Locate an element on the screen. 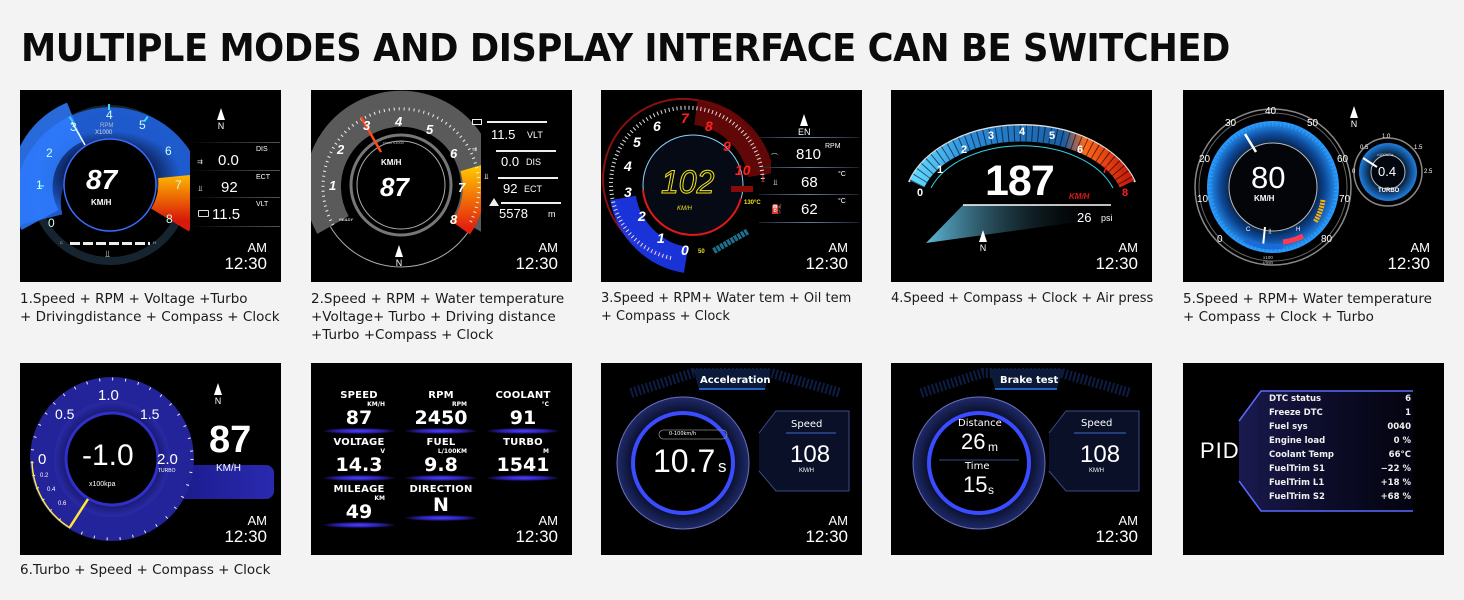 Image resolution: width=1464 pixels, height=600 pixels. cell-unit: KM/H is located at coordinates (376, 404).